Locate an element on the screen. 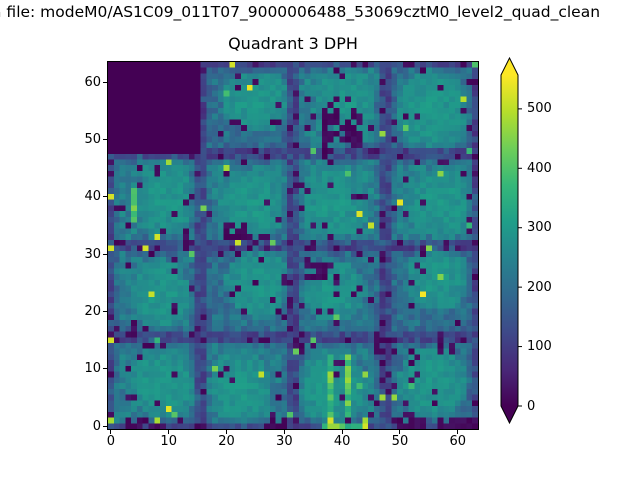 This screenshot has height=480, width=640. colorbar-tick-label: 400 is located at coordinates (539, 168).